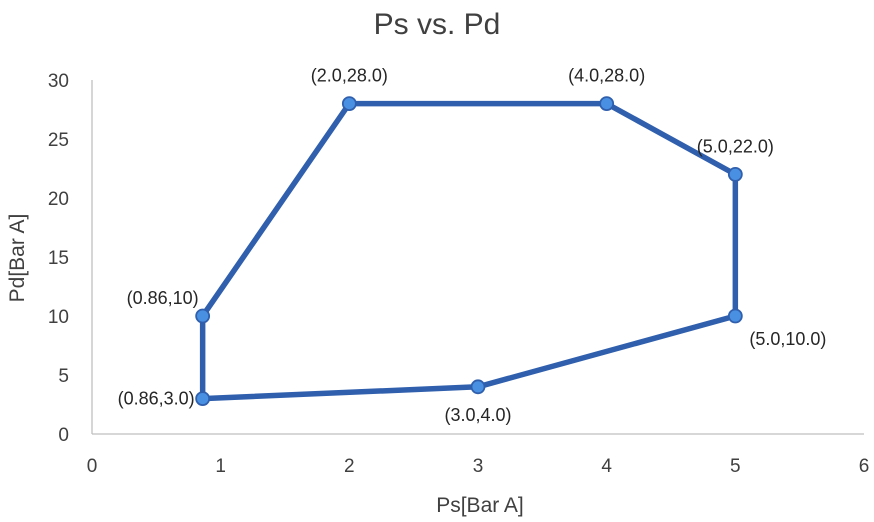  I want to click on y-tick-label: 20, so click(58, 199).